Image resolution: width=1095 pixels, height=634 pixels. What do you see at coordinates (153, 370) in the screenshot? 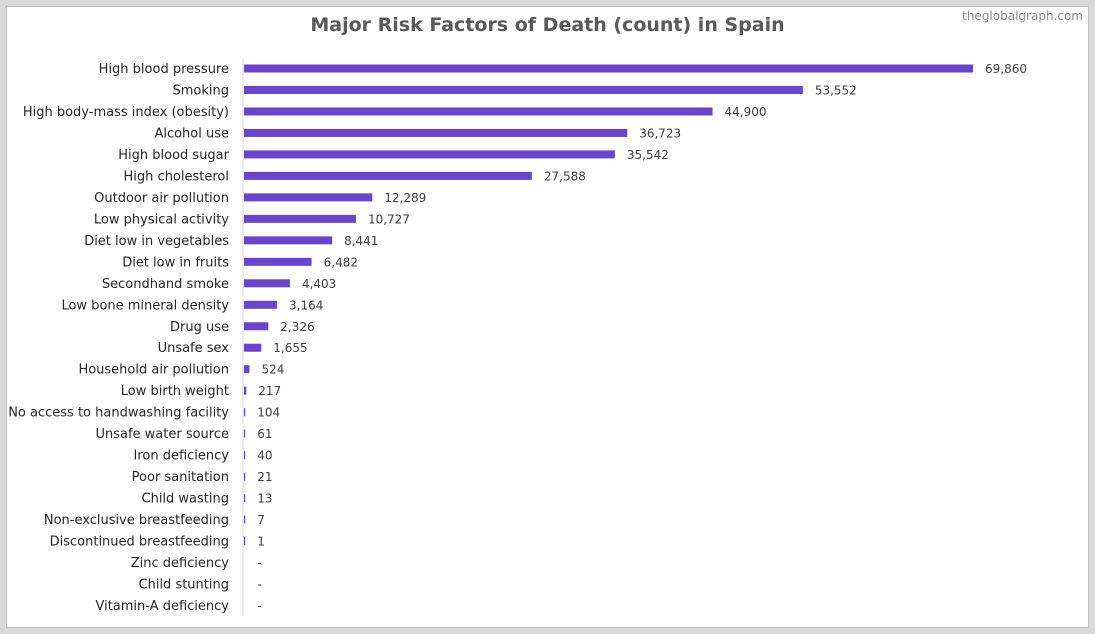
I see `category-label: Household air pollution` at bounding box center [153, 370].